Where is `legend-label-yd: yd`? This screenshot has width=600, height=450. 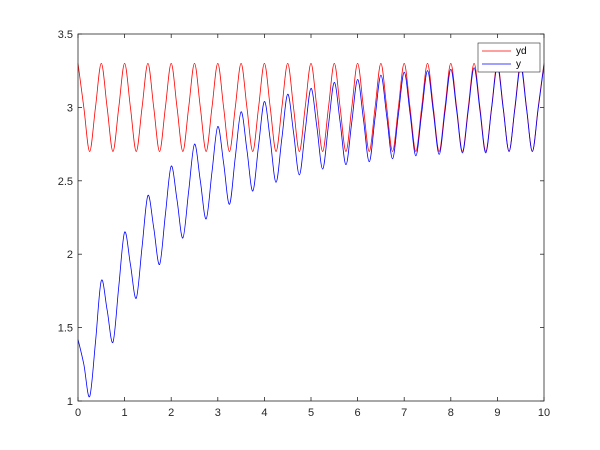
legend-label-yd: yd is located at coordinates (521, 51).